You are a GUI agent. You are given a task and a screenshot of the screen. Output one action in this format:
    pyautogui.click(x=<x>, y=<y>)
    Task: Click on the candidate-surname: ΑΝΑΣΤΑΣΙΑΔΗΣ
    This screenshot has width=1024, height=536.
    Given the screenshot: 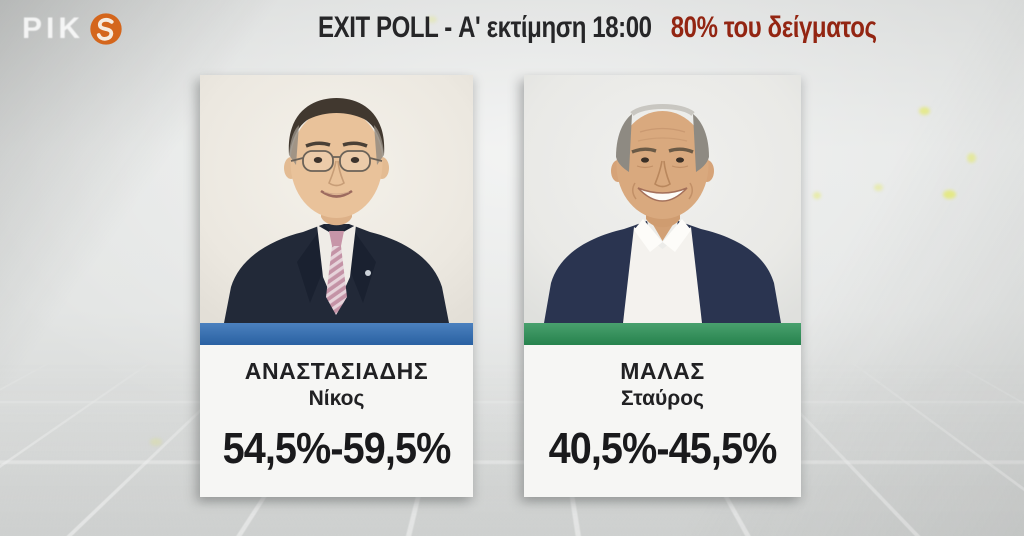 What is the action you would take?
    pyautogui.click(x=336, y=371)
    